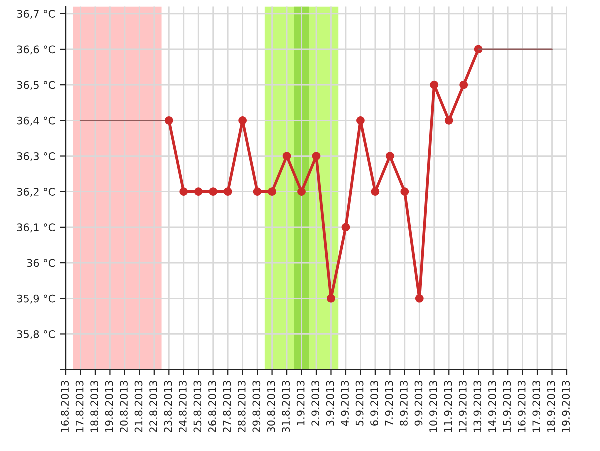 This screenshot has width=600, height=451. What do you see at coordinates (198, 406) in the screenshot?
I see `x-tick-label: 25.8.2013` at bounding box center [198, 406].